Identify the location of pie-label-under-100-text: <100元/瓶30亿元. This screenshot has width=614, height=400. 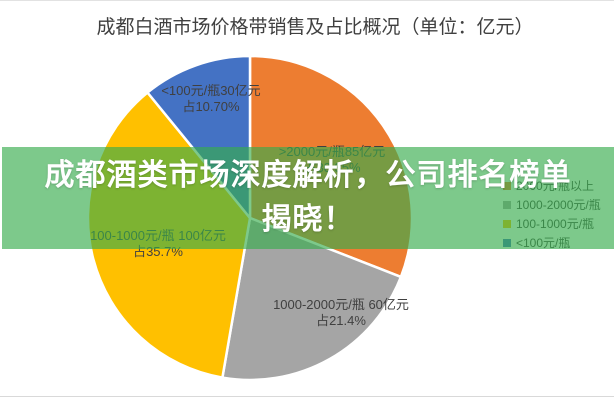
(211, 90).